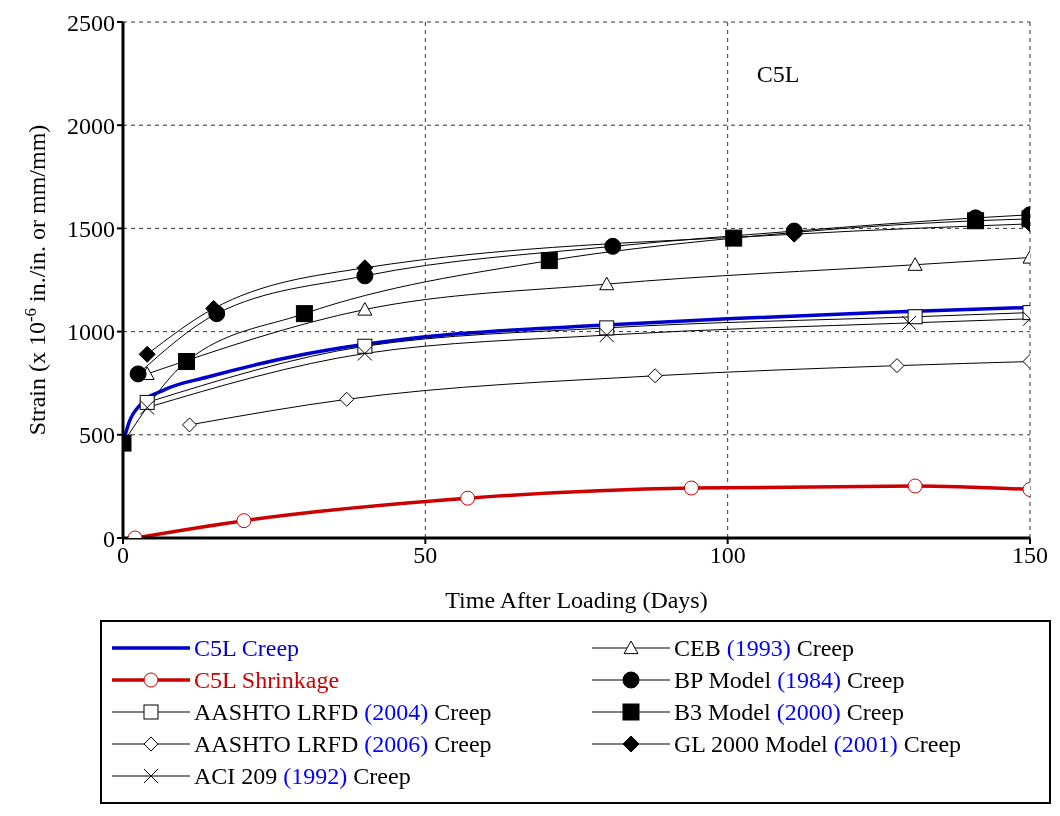 Image resolution: width=1060 pixels, height=816 pixels. Describe the element at coordinates (267, 679) in the screenshot. I see `legend-label: C5L Shrinkage` at that location.